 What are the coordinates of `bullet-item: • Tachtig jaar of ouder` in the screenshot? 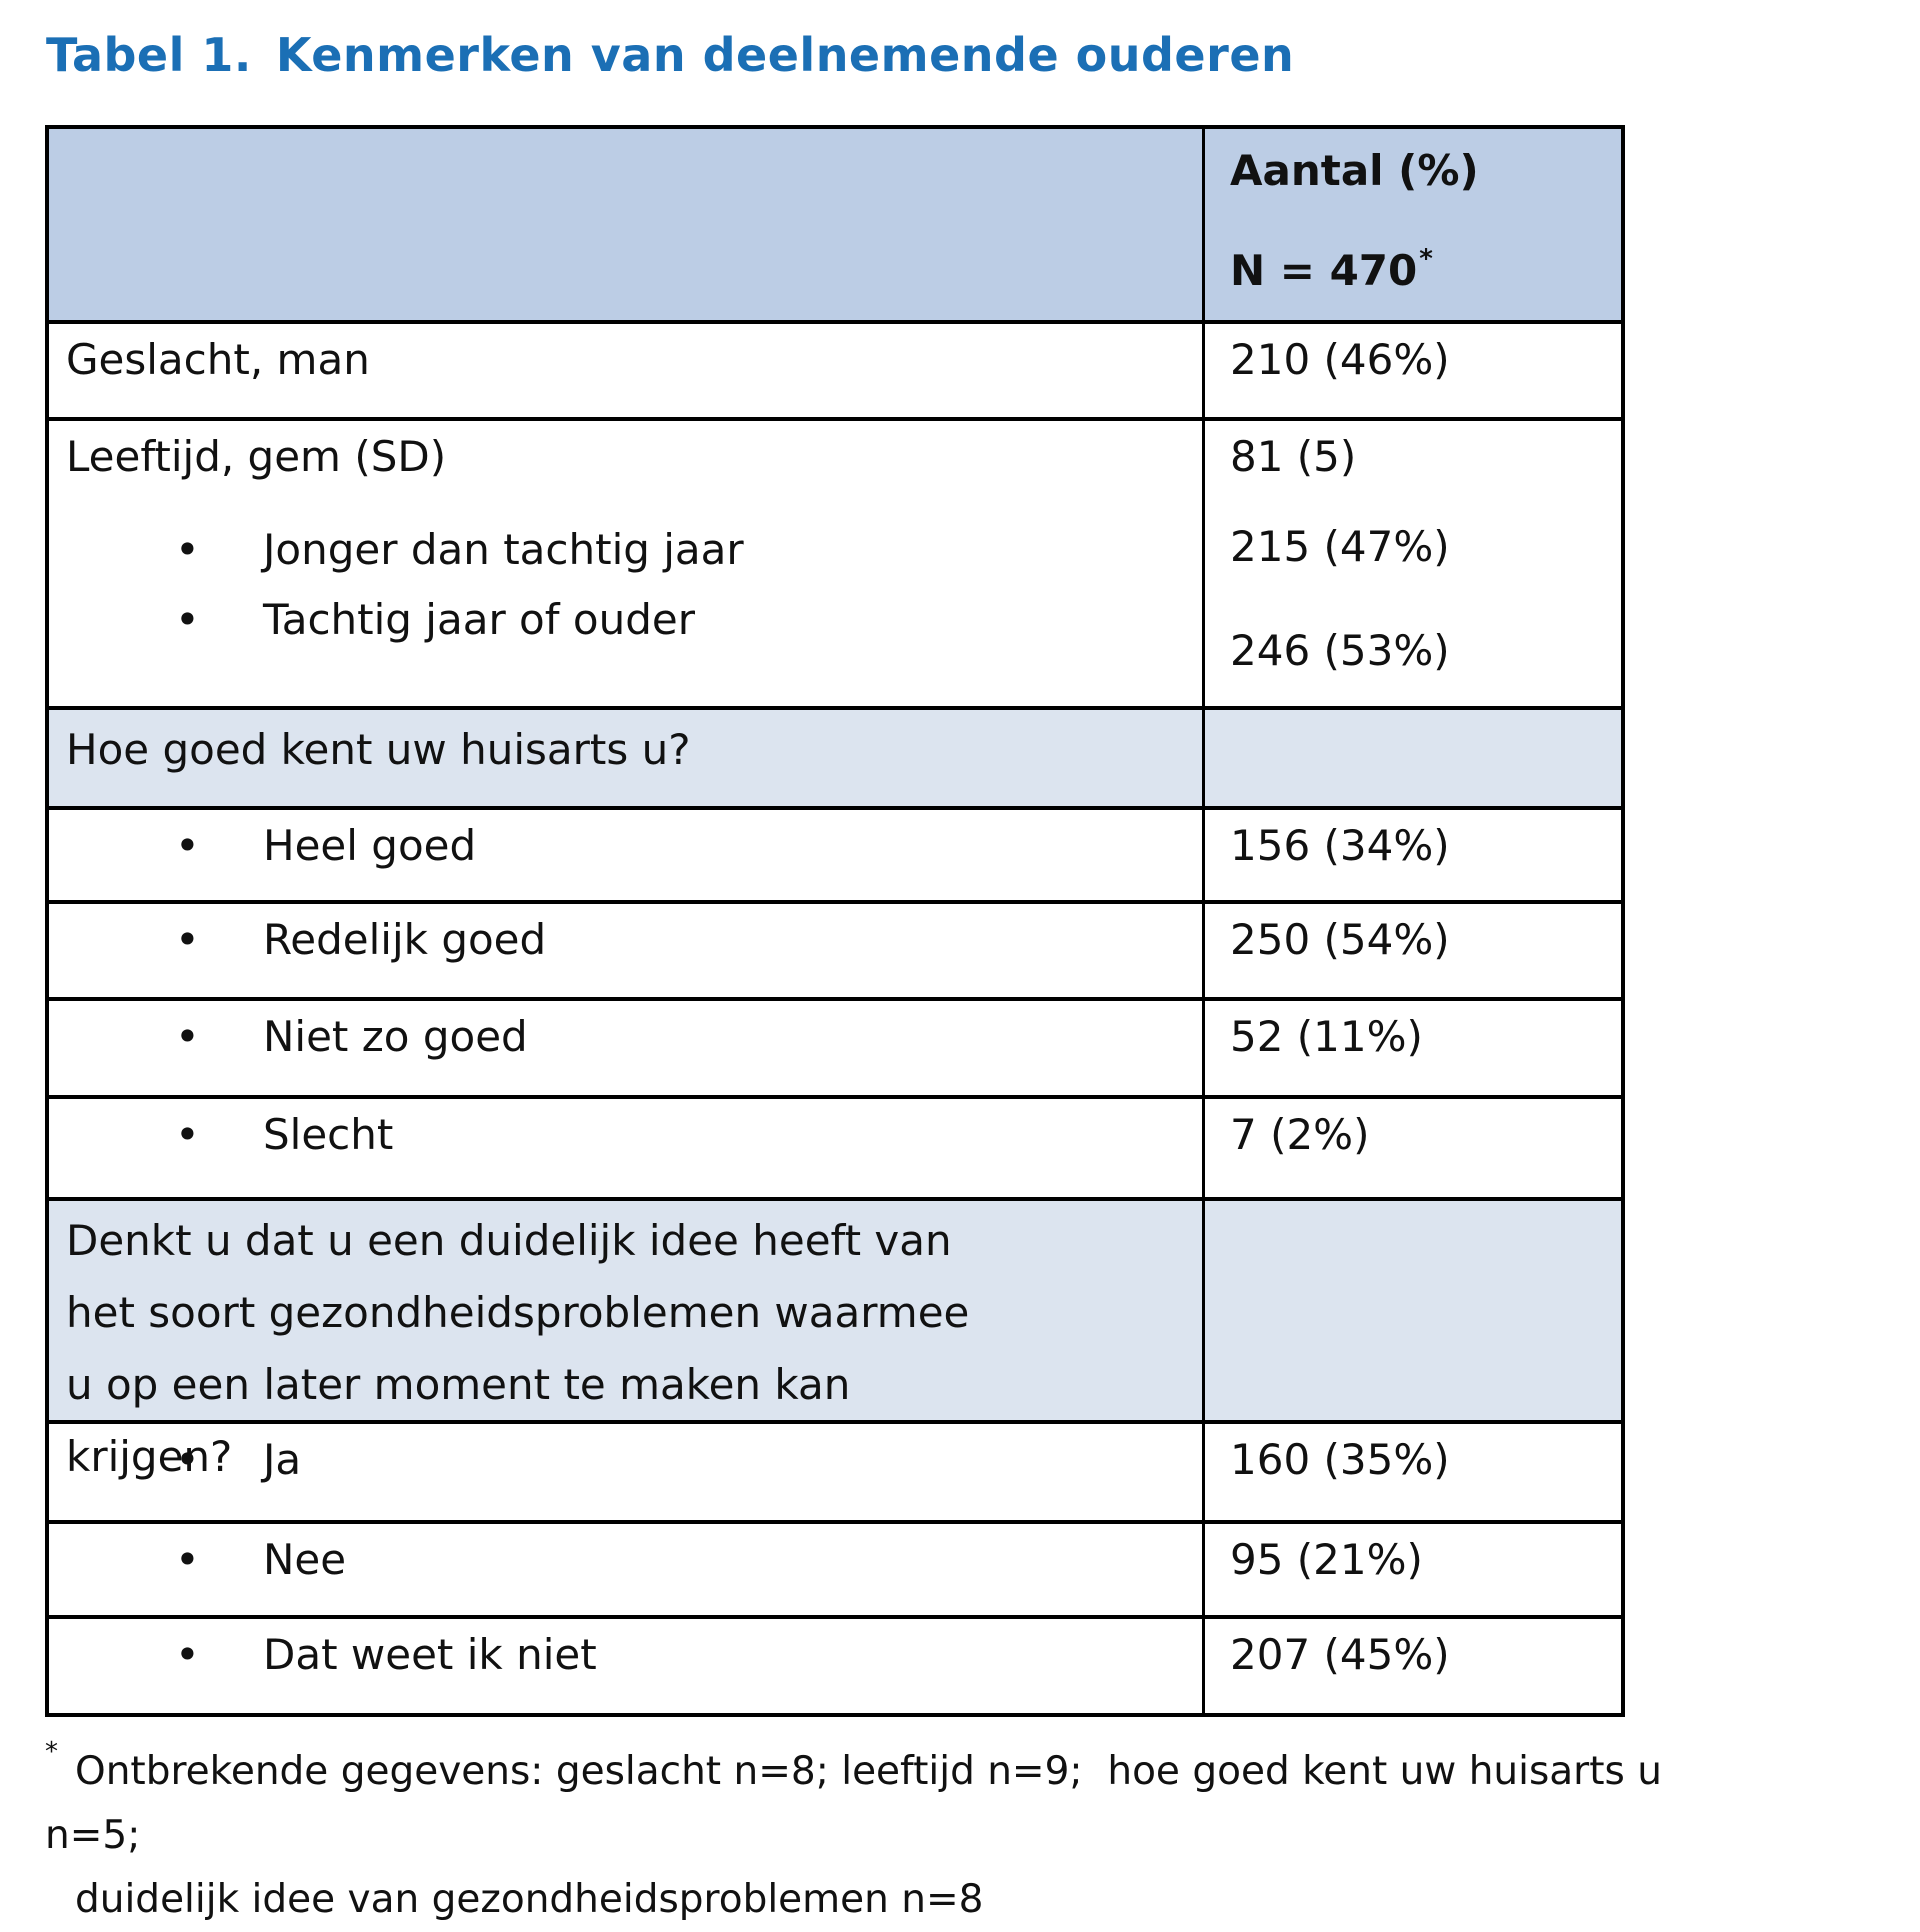 It's located at (624, 620).